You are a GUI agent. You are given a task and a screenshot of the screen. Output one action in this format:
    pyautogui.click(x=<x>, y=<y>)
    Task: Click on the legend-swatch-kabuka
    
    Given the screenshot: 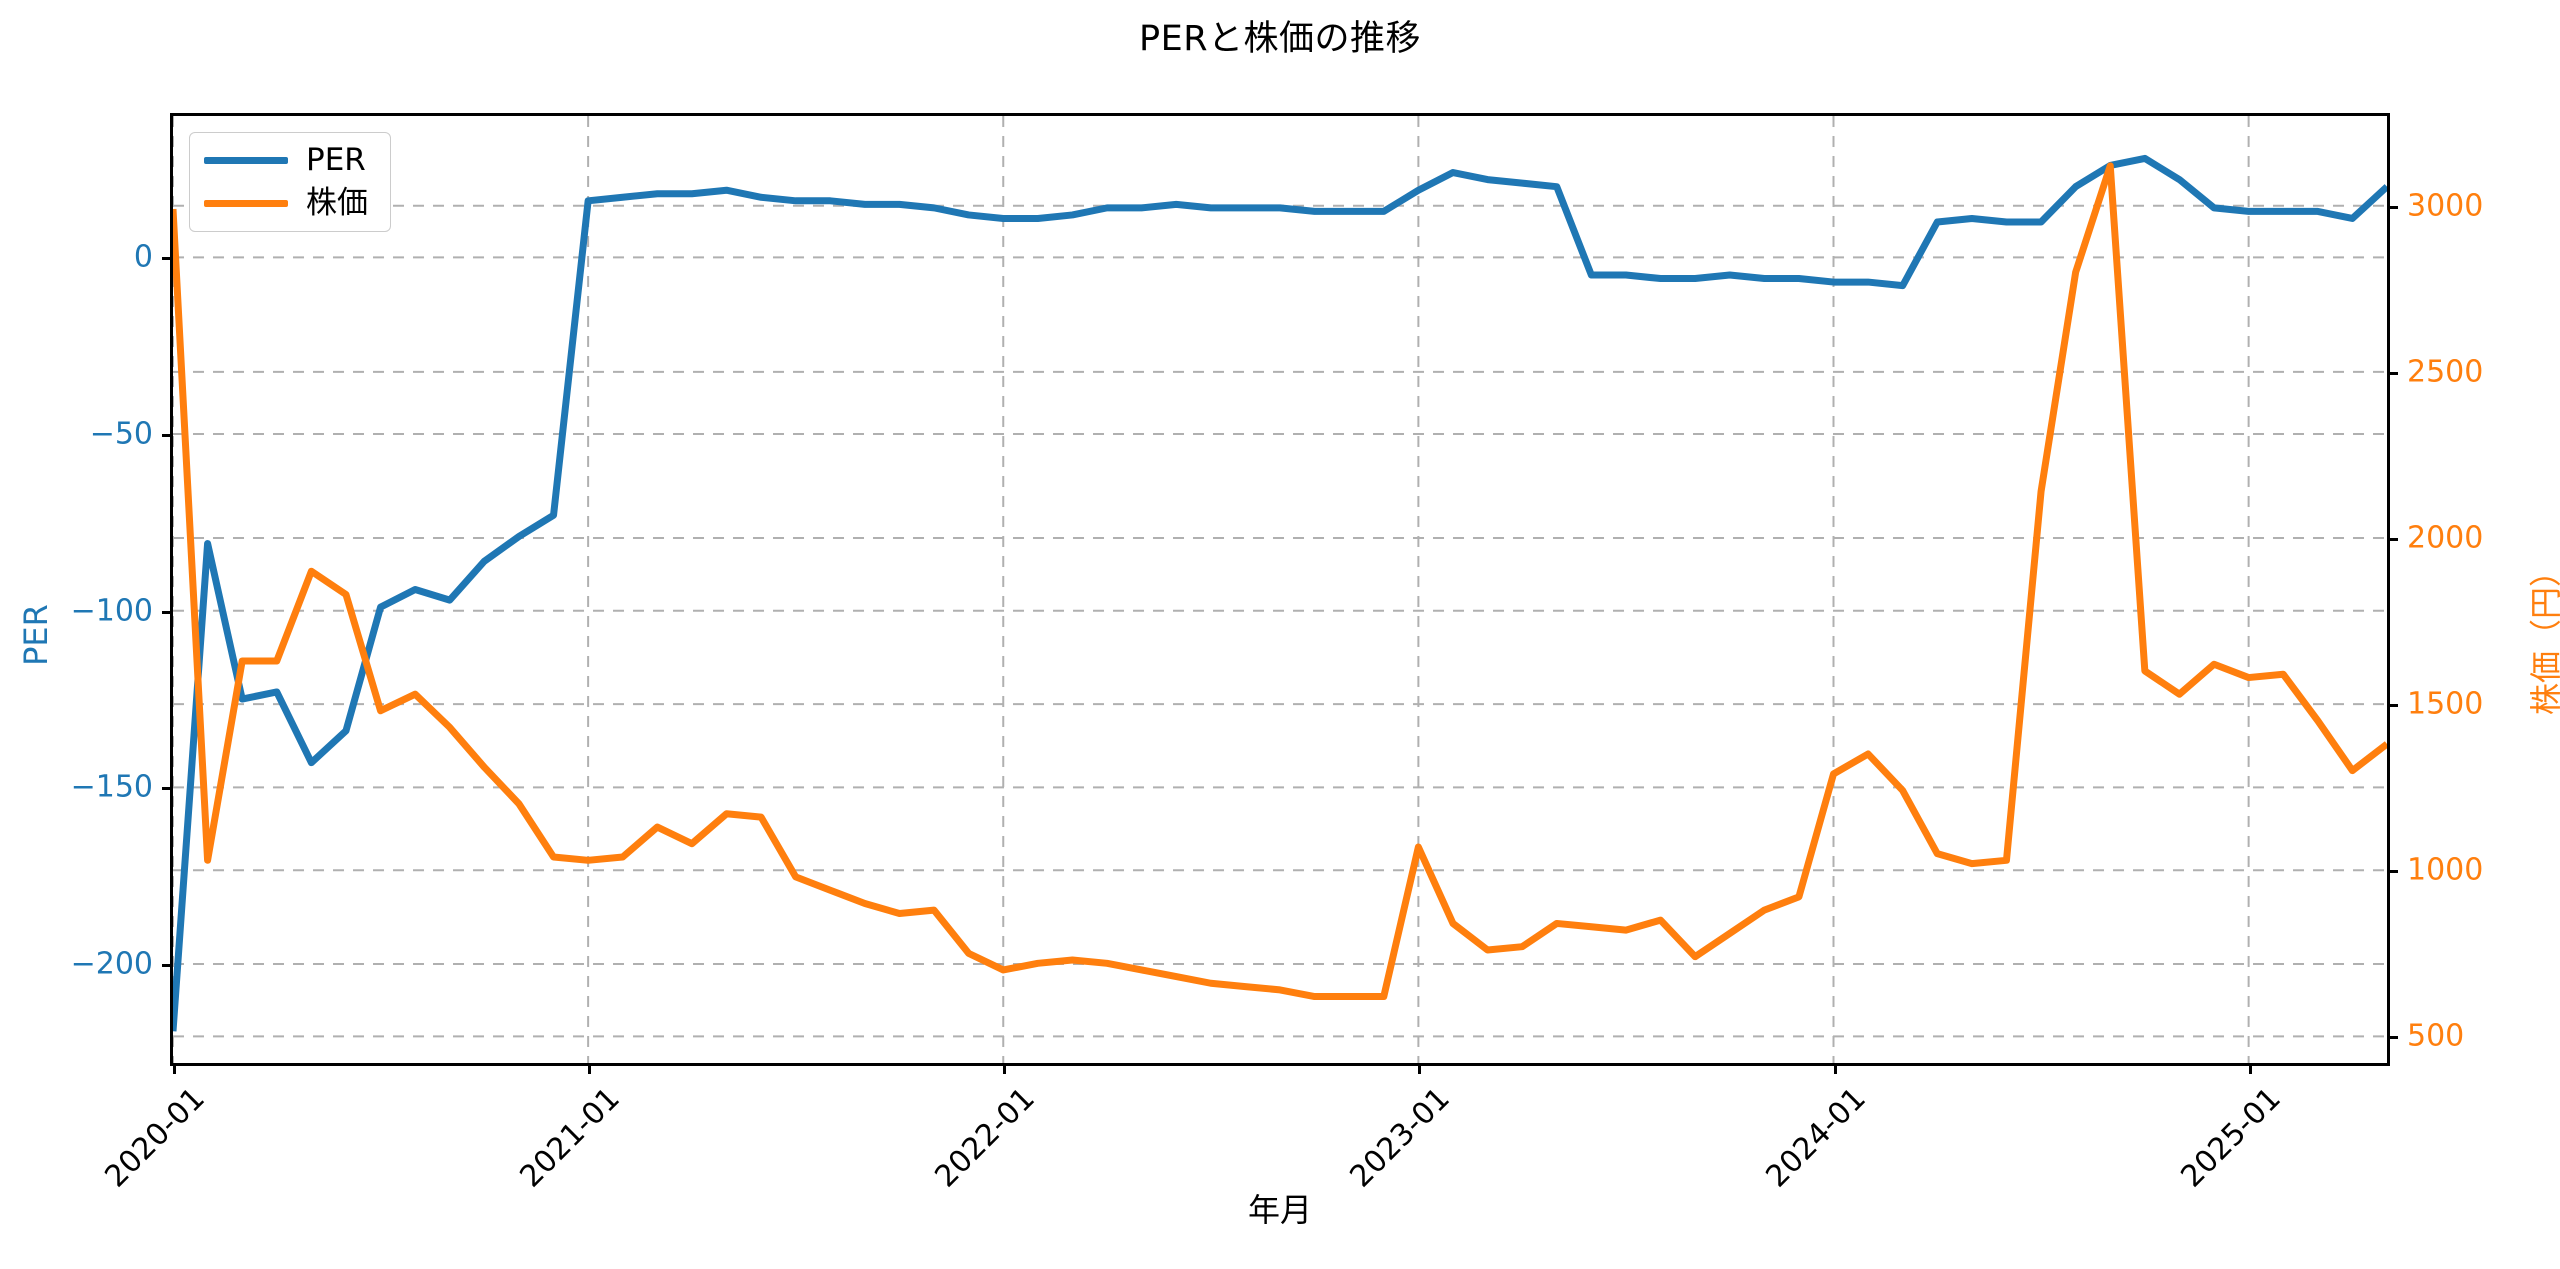 What is the action you would take?
    pyautogui.click(x=246, y=203)
    